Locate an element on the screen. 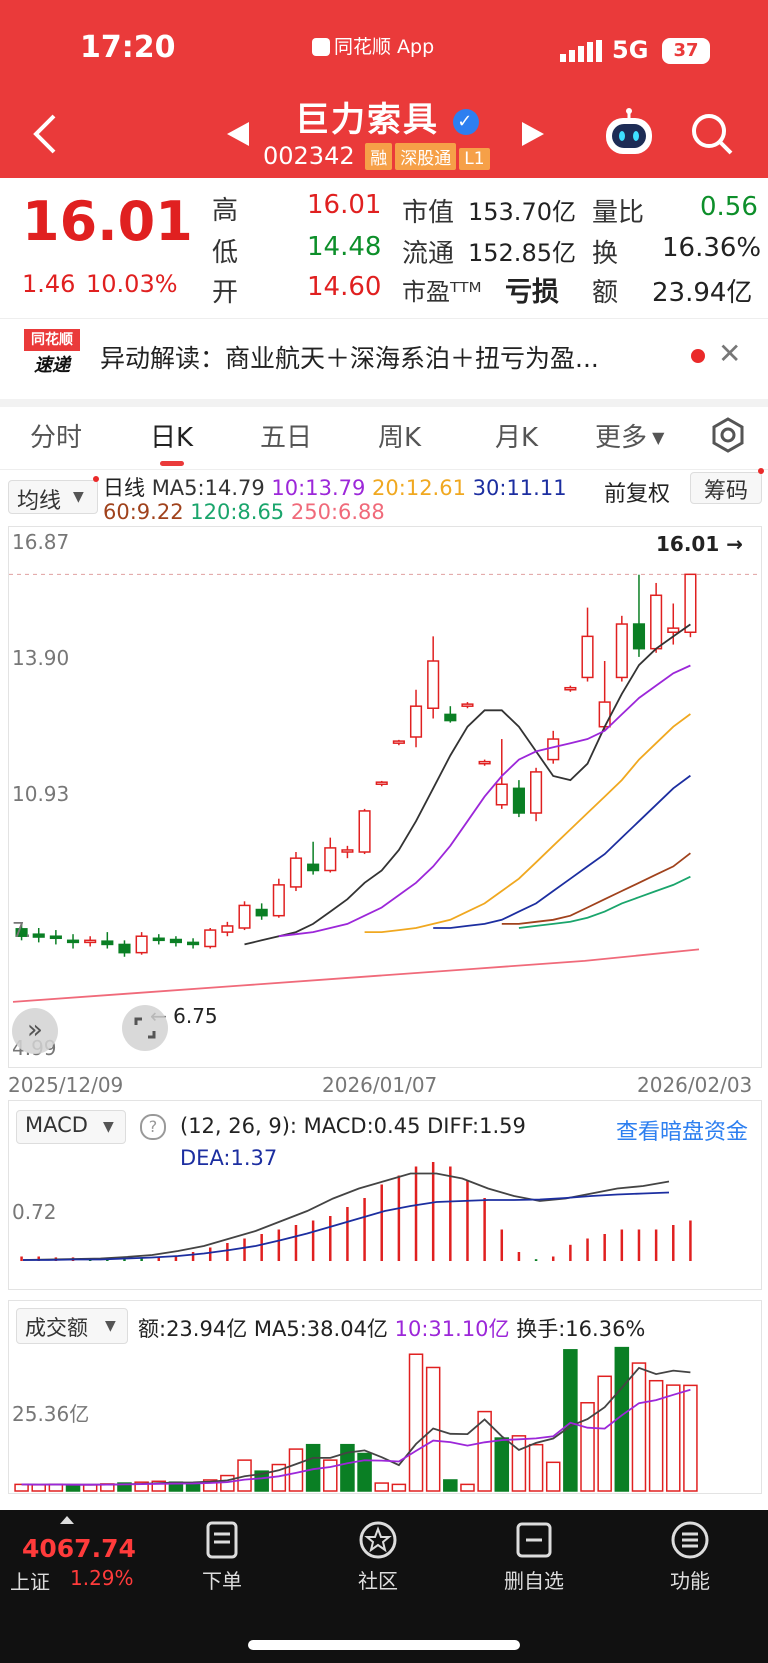 This screenshot has height=1663, width=768. float-value: 152.85亿 is located at coordinates (522, 253).